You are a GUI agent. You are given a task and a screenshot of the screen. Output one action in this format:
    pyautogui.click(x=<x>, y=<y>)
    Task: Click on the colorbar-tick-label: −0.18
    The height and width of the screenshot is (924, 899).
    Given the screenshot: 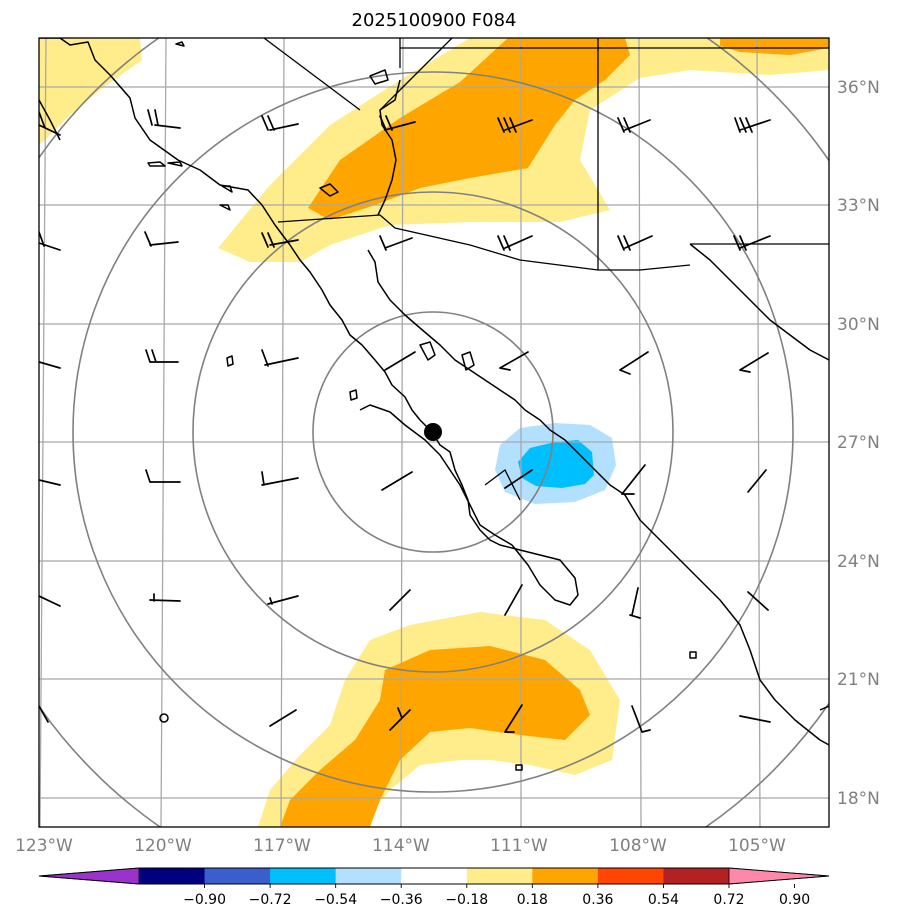 What is the action you would take?
    pyautogui.click(x=466, y=900)
    